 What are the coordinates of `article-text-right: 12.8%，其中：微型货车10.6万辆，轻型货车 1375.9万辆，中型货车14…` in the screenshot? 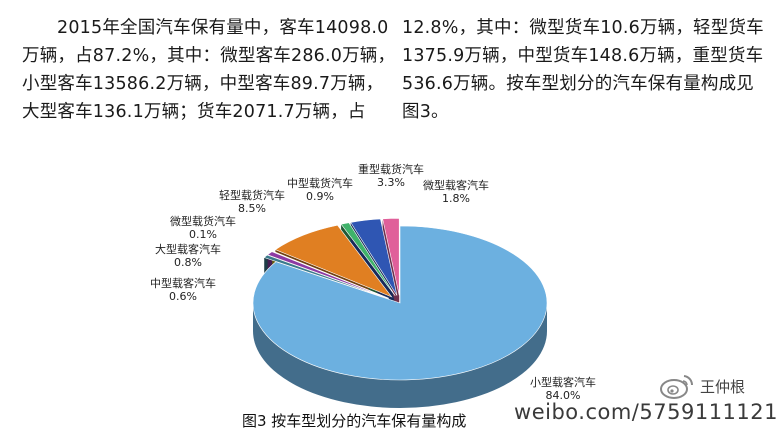 It's located at (588, 70).